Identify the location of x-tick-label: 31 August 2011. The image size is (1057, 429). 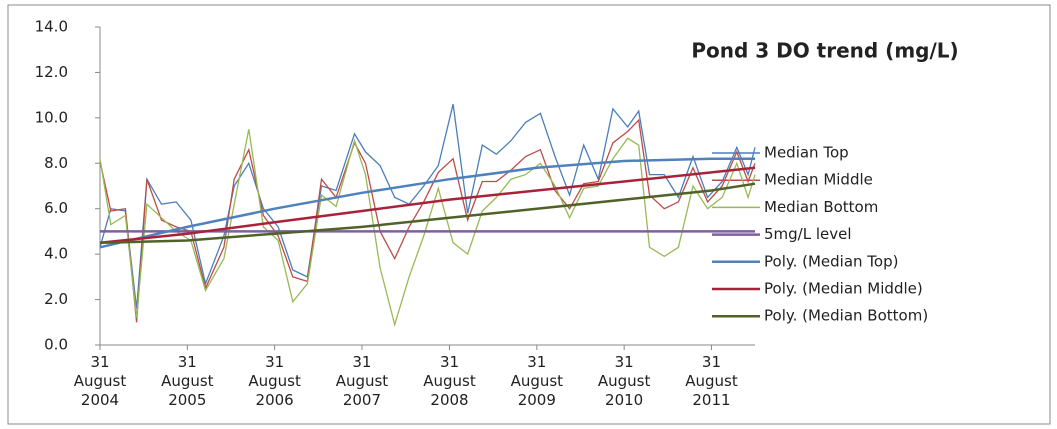
(711, 381).